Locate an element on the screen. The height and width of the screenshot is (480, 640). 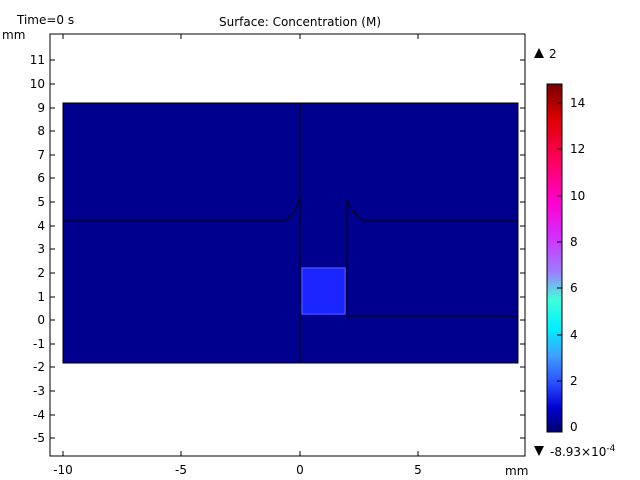
colorbar-tick-label: 0 is located at coordinates (574, 427).